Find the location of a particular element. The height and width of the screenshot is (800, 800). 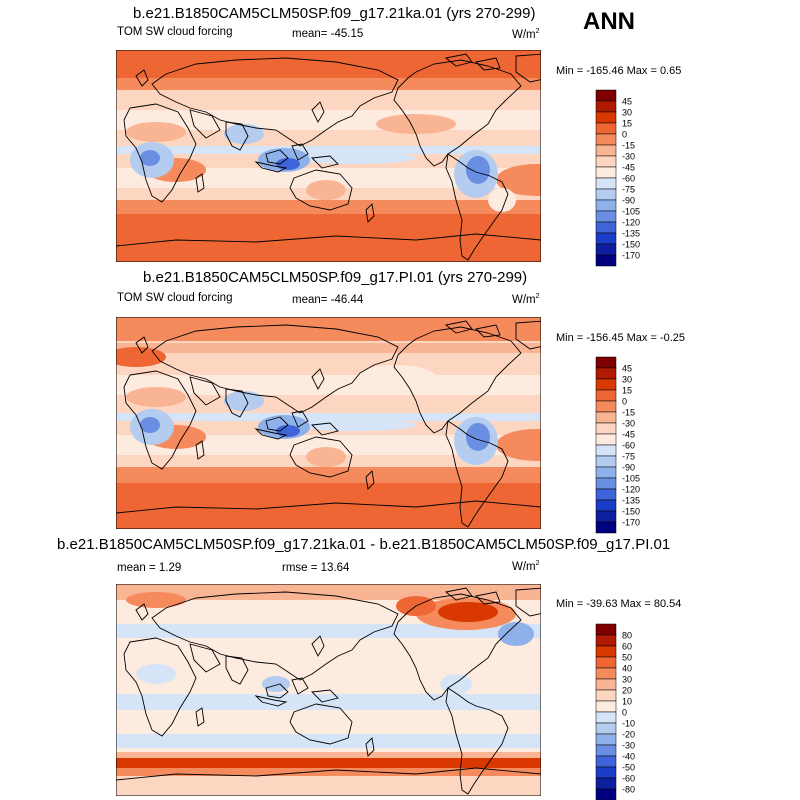

colorbar-tick-label: 50 is located at coordinates (627, 658).